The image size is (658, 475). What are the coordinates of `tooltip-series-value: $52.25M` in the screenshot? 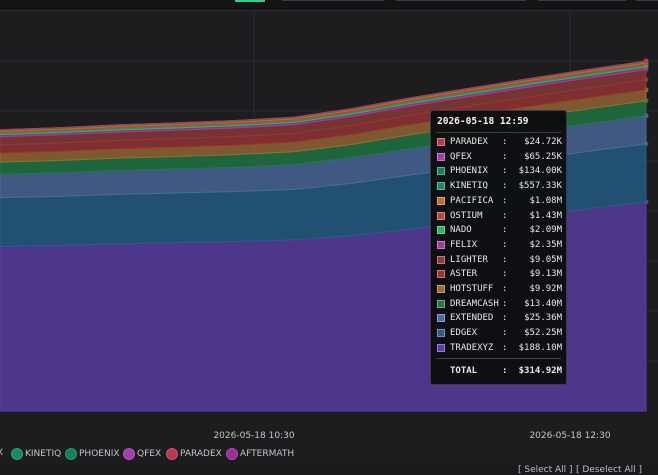 It's located at (543, 333).